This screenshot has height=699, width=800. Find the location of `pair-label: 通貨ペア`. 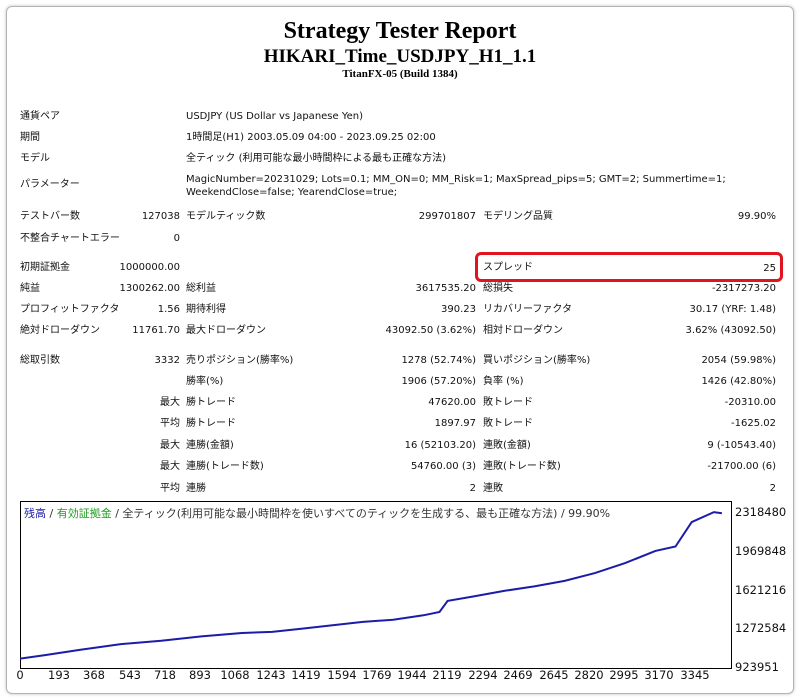

pair-label: 通貨ペア is located at coordinates (40, 116).